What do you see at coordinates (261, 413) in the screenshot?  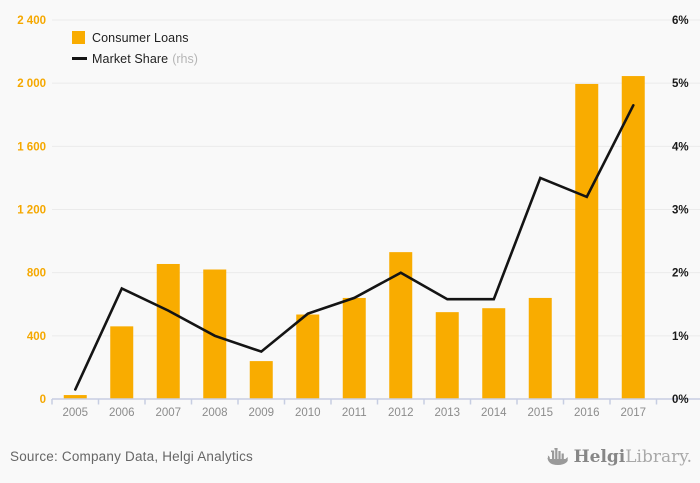 I see `x-axis-label-2009: 2009` at bounding box center [261, 413].